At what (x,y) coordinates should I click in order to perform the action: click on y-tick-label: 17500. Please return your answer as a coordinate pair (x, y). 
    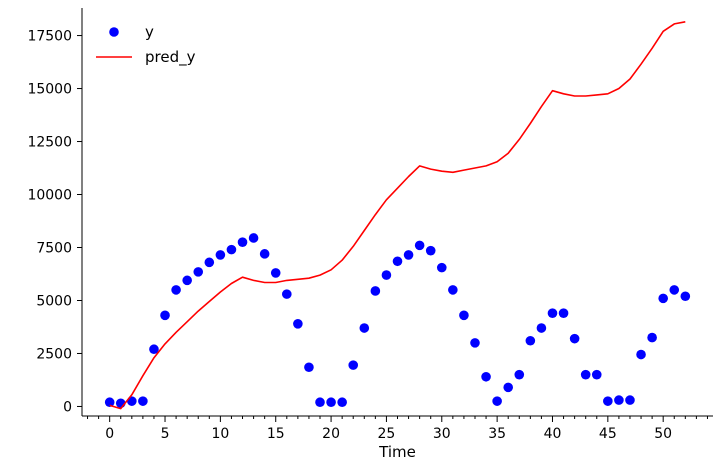
    Looking at the image, I should click on (49, 37).